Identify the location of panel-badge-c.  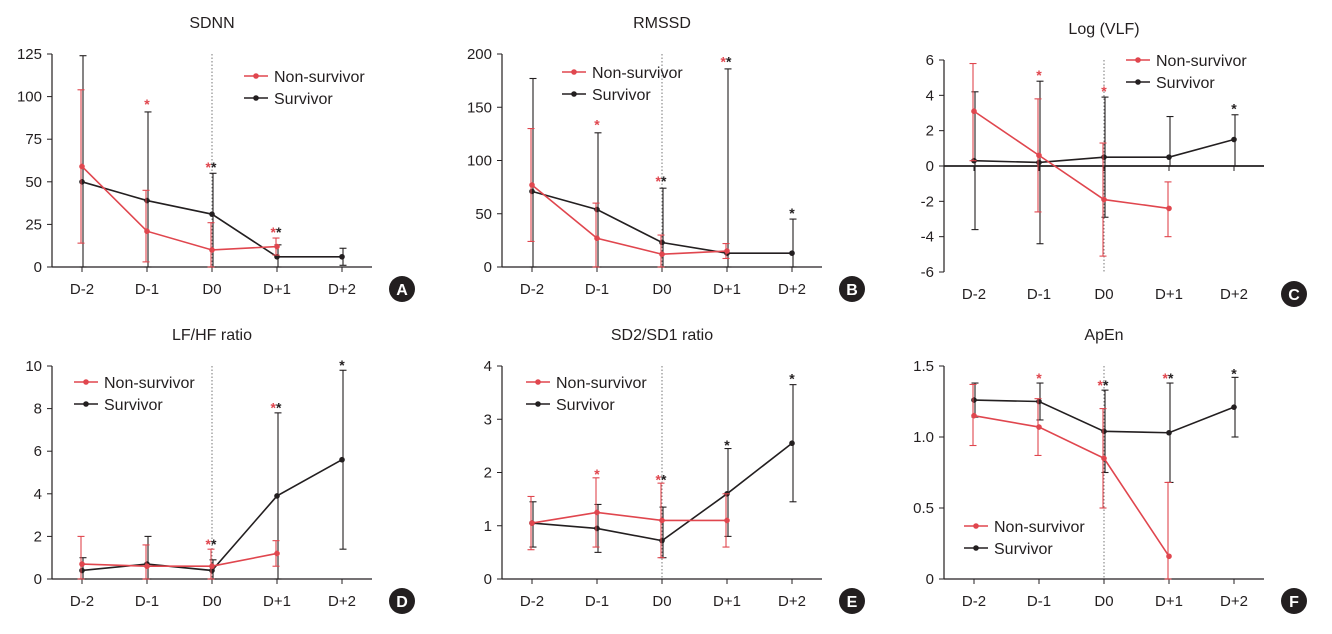
(1294, 294).